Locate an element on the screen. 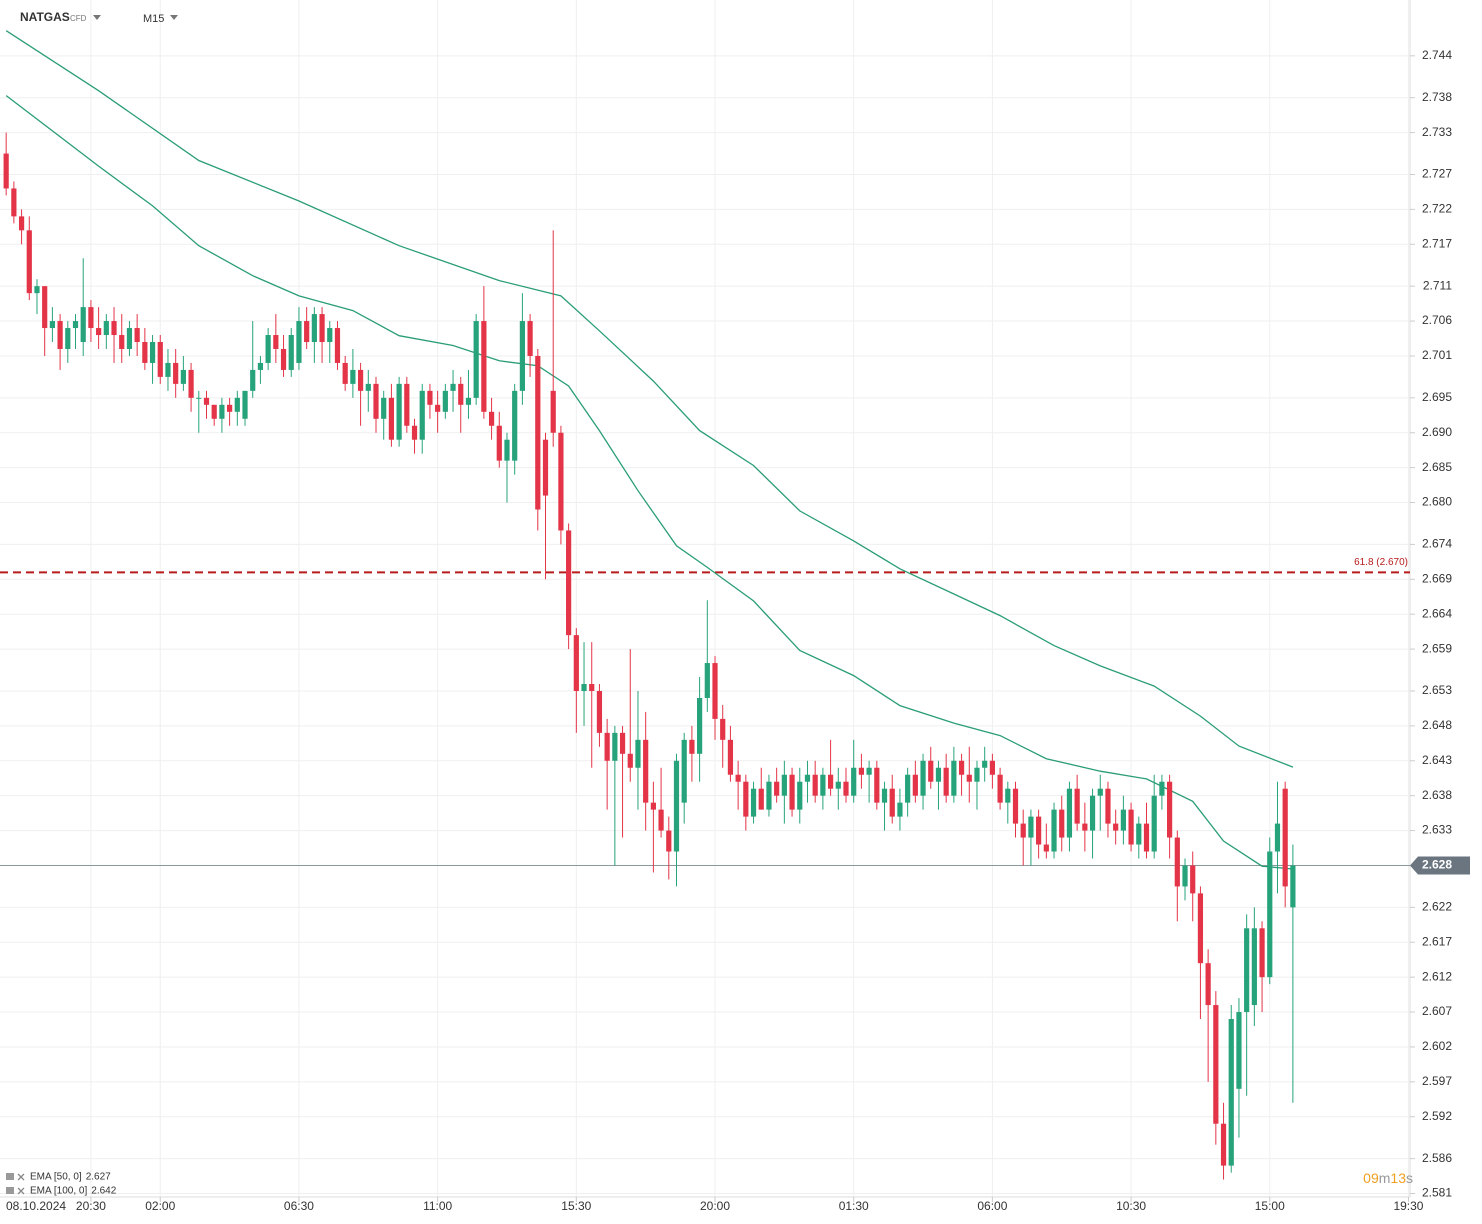  timeframe-dropdown is located at coordinates (174, 17).